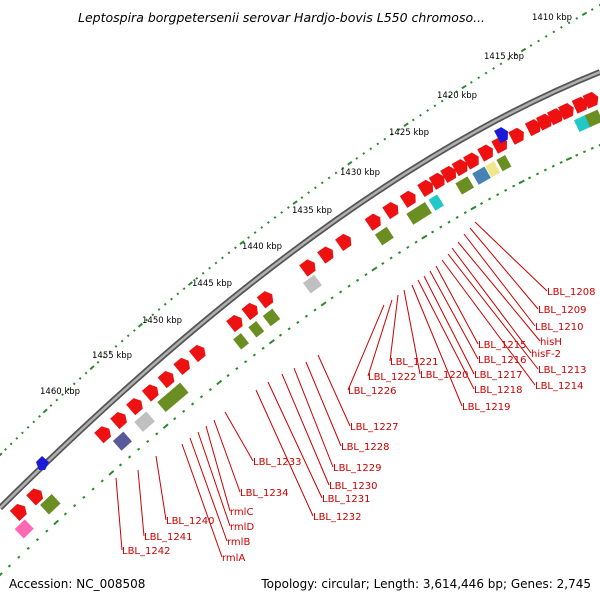  What do you see at coordinates (562, 370) in the screenshot?
I see `gene-label-5: LBL_1213` at bounding box center [562, 370].